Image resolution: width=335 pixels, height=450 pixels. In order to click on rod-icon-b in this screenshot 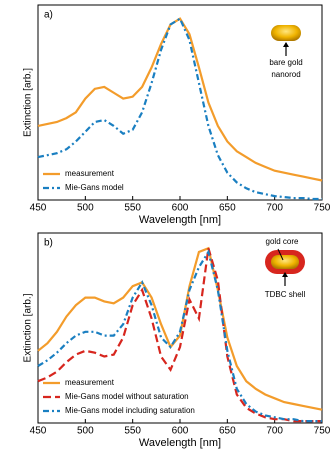, I will do `click(285, 267)`.